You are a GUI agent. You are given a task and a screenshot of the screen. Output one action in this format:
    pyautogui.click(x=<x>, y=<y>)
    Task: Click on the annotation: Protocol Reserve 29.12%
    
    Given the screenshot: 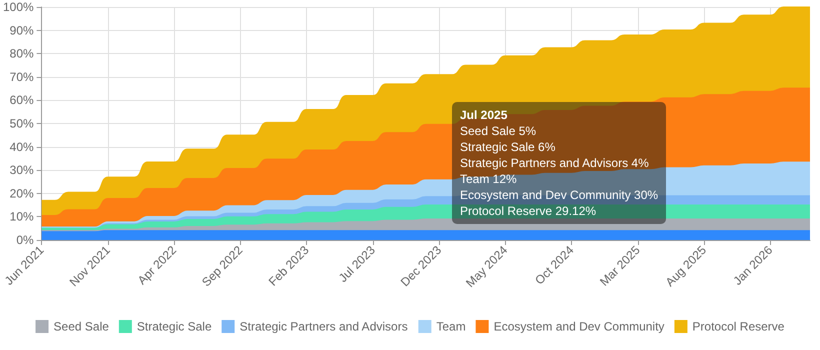 What is the action you would take?
    pyautogui.click(x=529, y=211)
    